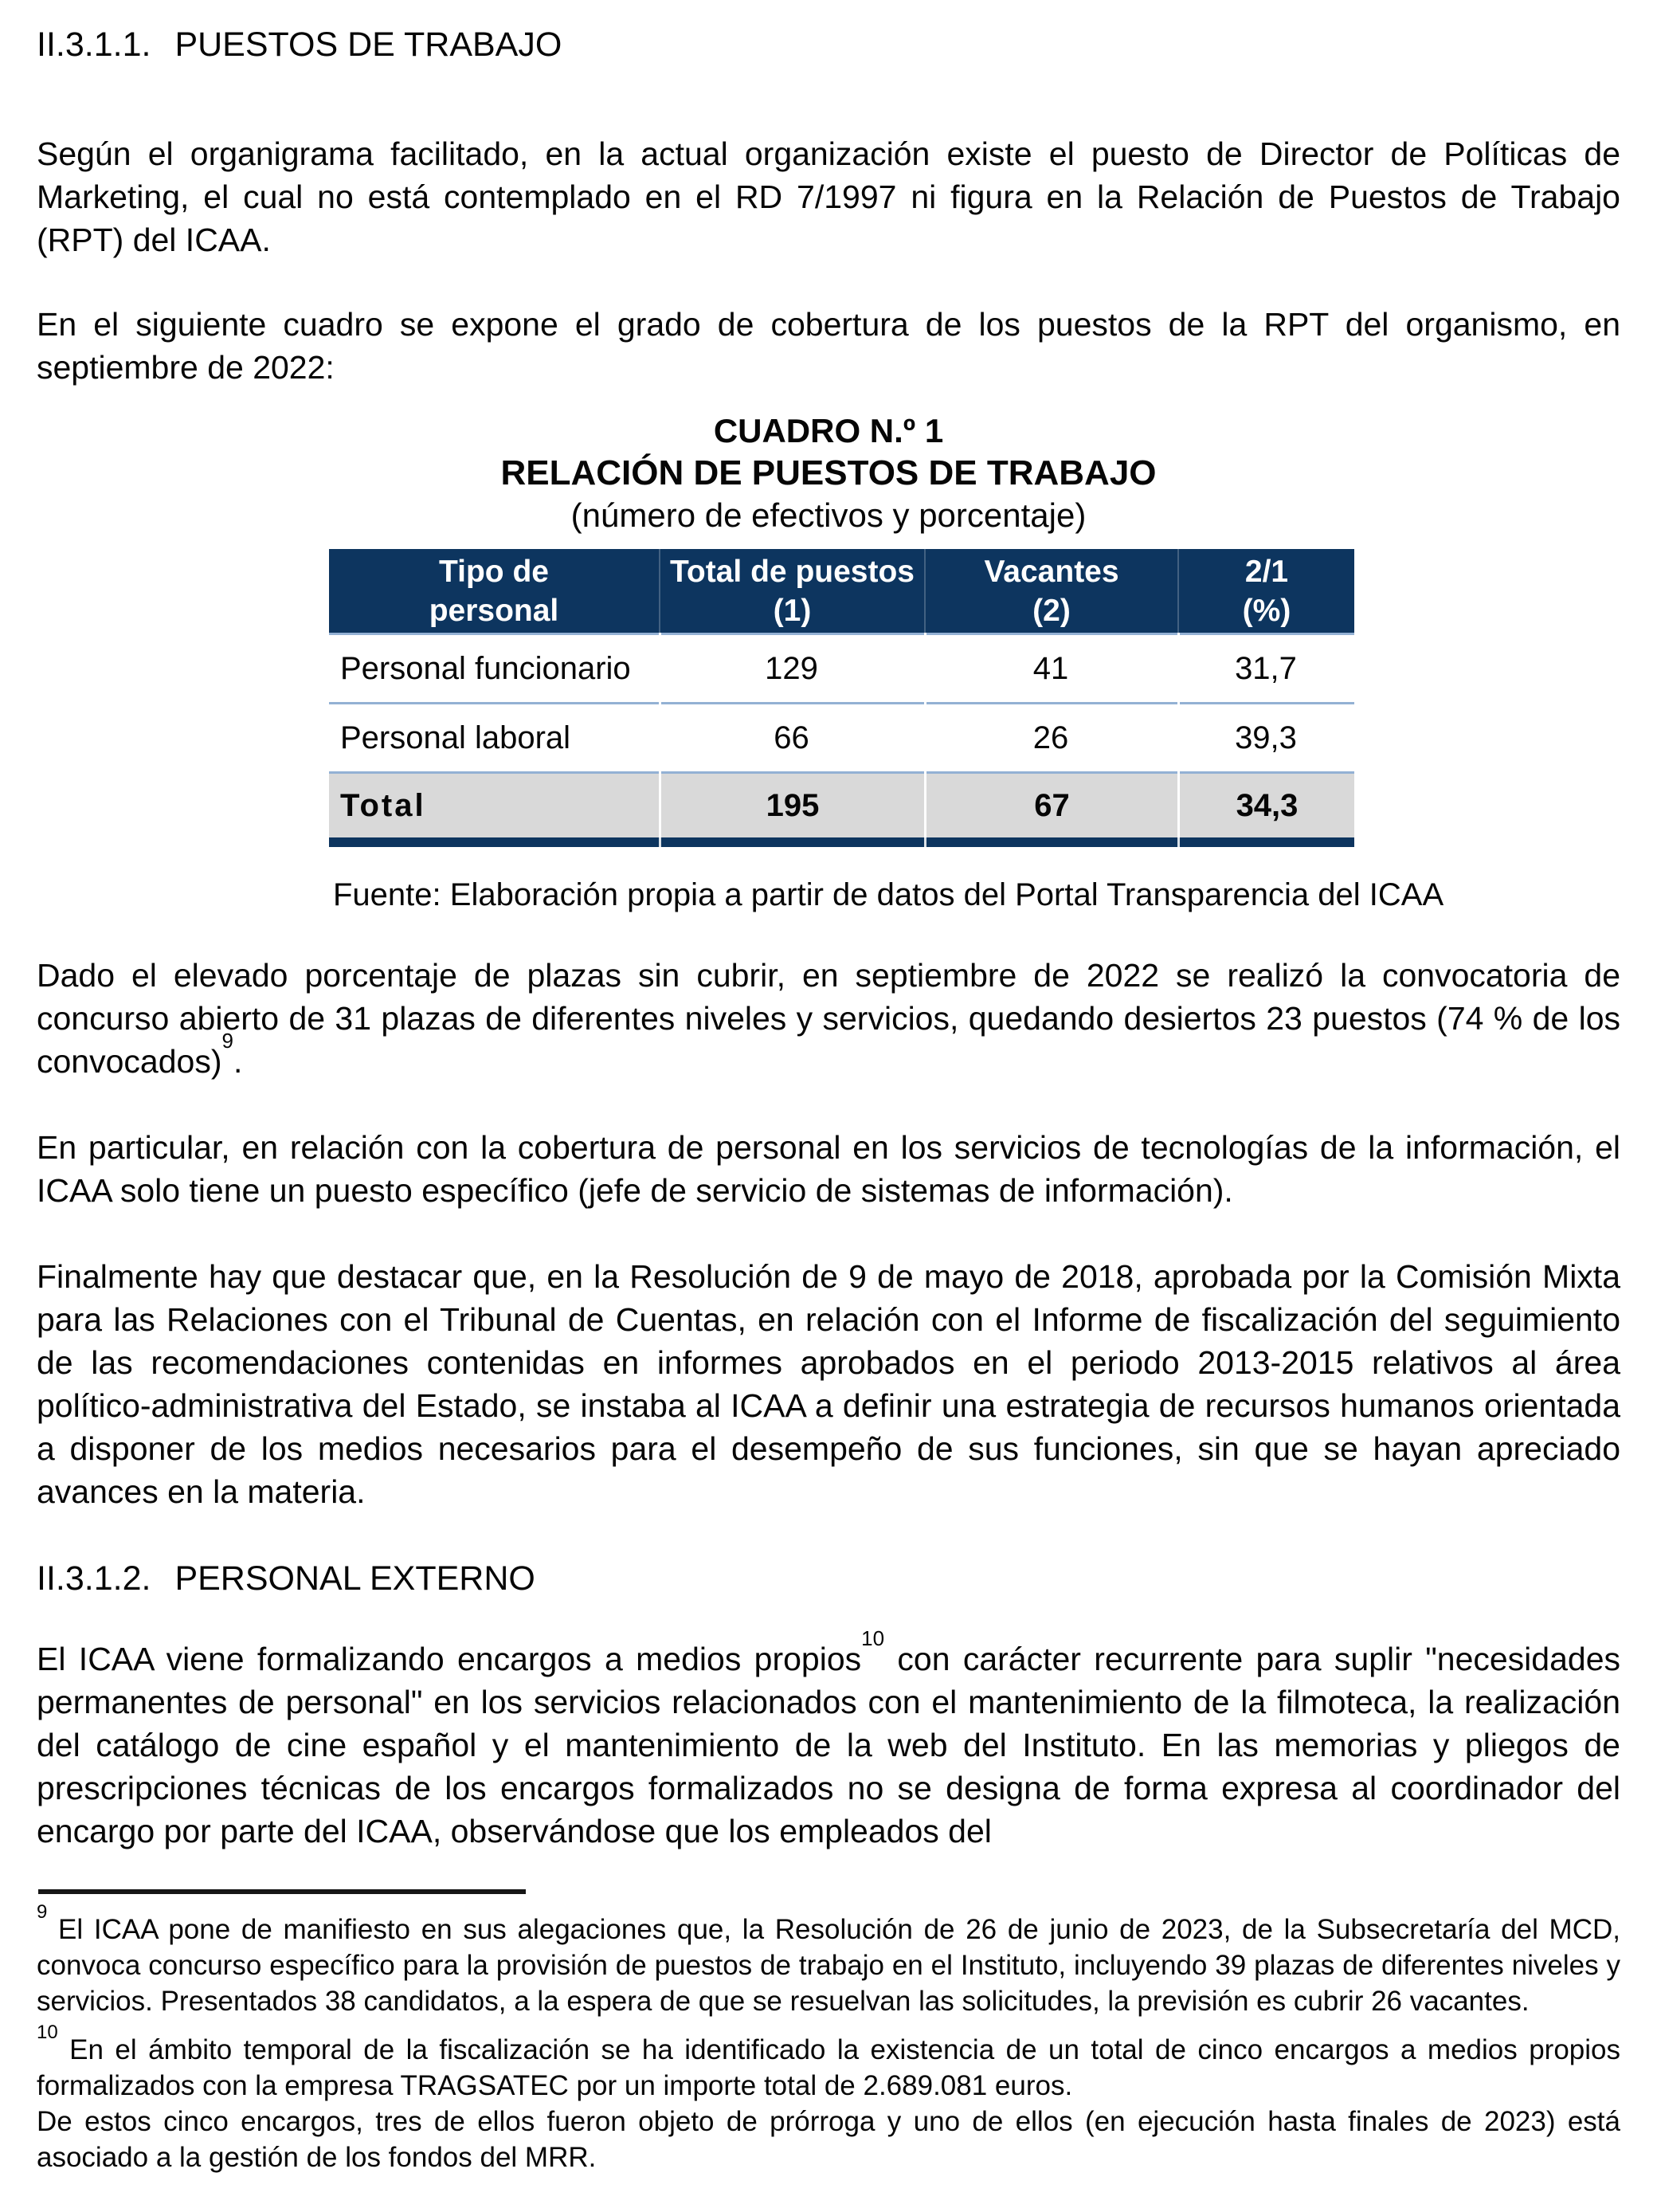  Describe the element at coordinates (368, 44) in the screenshot. I see `section-title: PUESTOS DE TRABAJO` at that location.